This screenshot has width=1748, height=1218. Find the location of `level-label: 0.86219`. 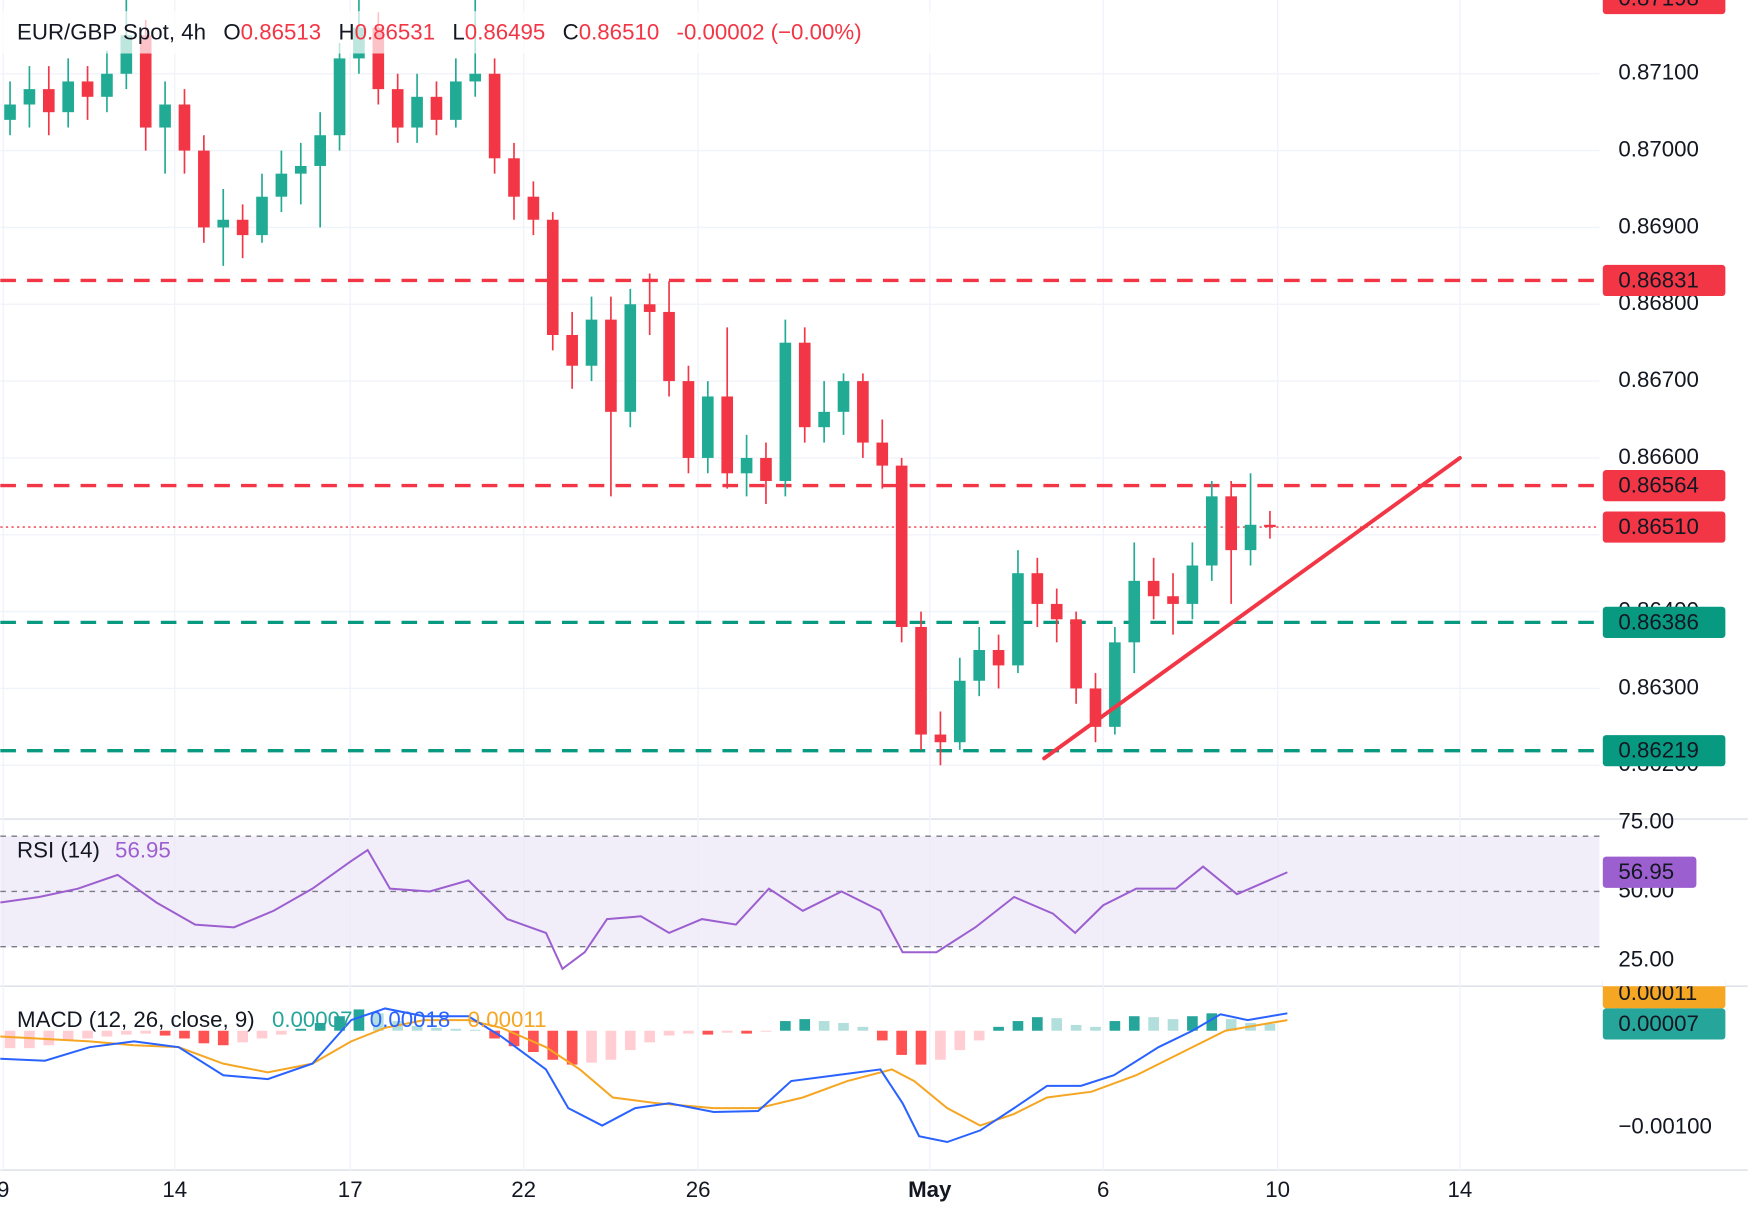

level-label: 0.86219 is located at coordinates (1658, 750).